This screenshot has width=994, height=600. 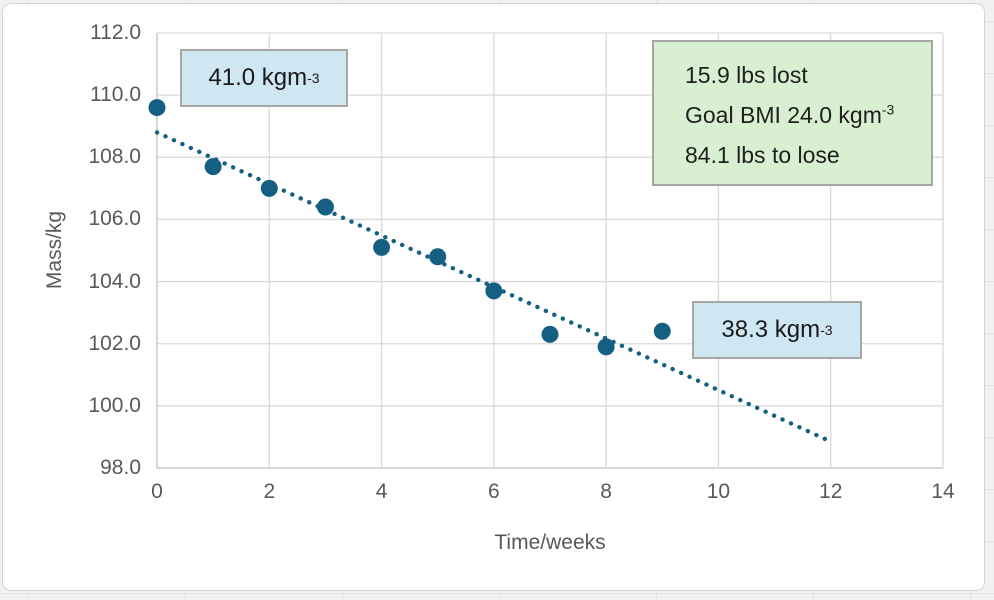 What do you see at coordinates (550, 542) in the screenshot?
I see `x-axis-title: Time/weeks` at bounding box center [550, 542].